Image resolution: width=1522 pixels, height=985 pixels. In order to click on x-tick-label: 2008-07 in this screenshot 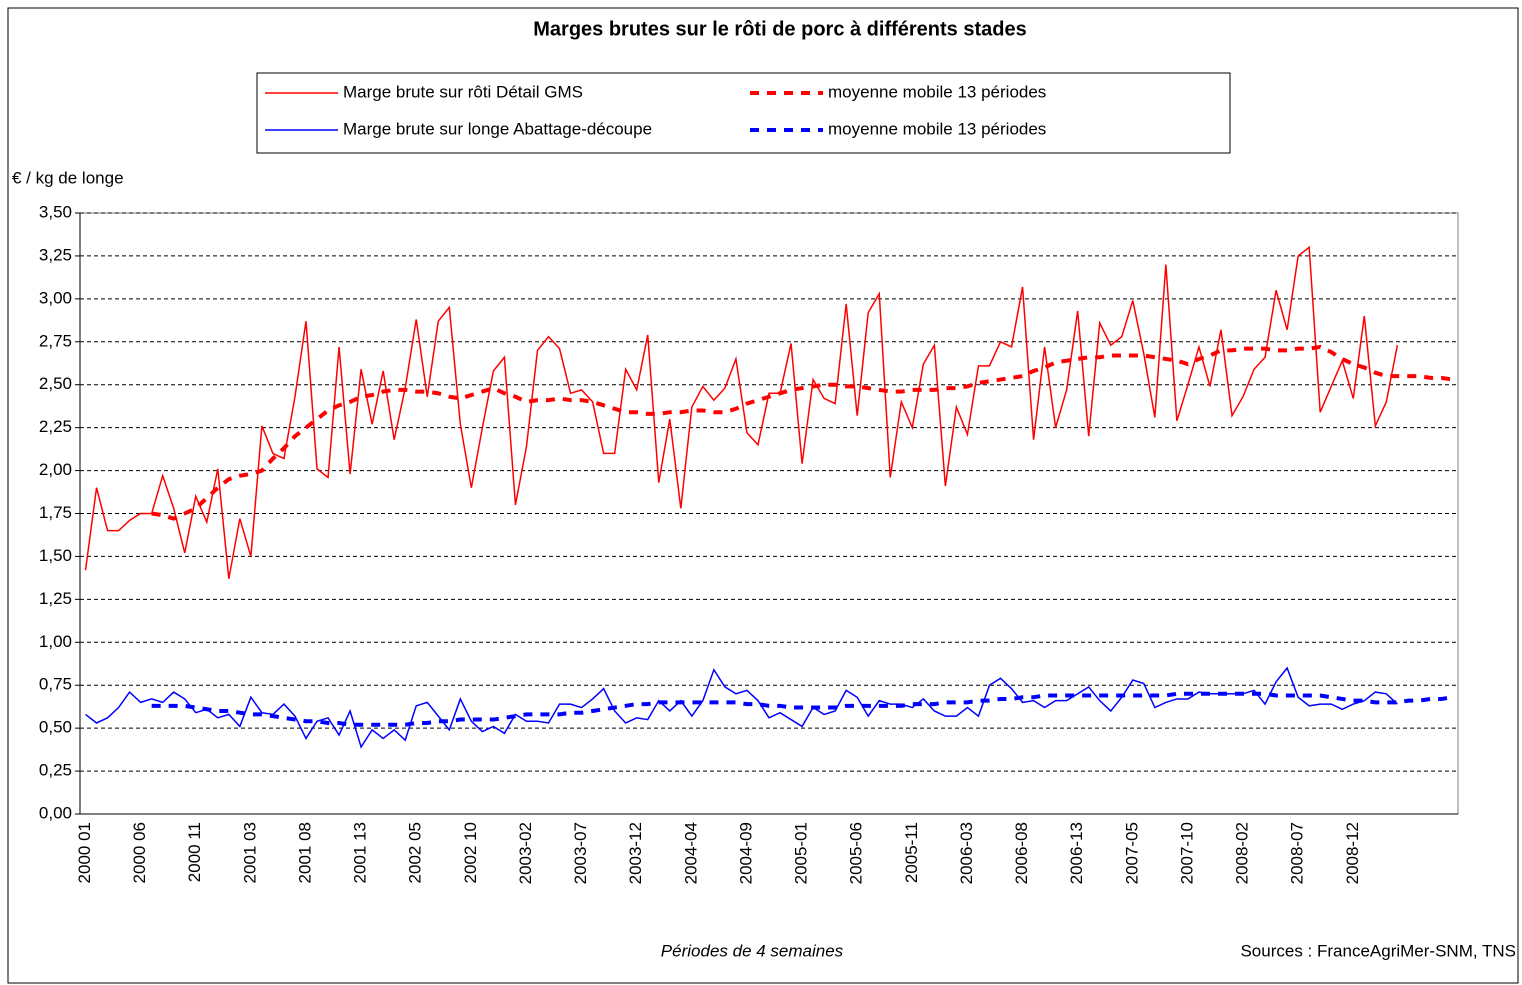, I will do `click(1297, 853)`.